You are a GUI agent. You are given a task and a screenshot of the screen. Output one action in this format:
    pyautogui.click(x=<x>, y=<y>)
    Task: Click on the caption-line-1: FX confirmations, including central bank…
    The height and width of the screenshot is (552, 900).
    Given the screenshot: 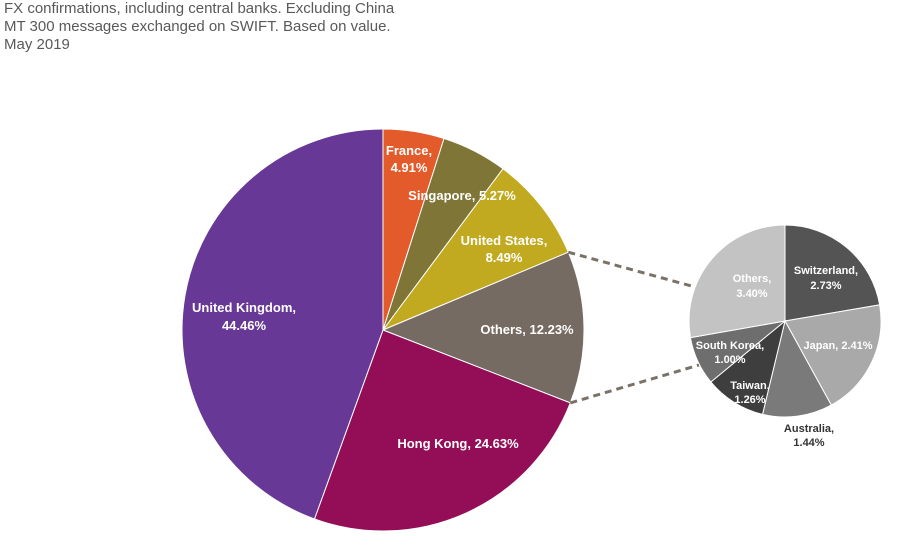 What is the action you would take?
    pyautogui.click(x=199, y=8)
    